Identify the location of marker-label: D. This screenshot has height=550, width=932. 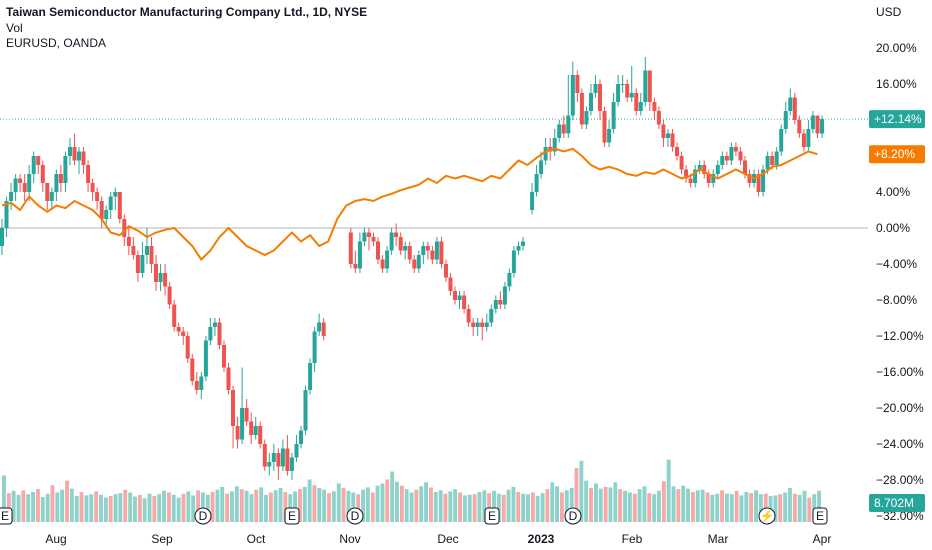
(573, 516).